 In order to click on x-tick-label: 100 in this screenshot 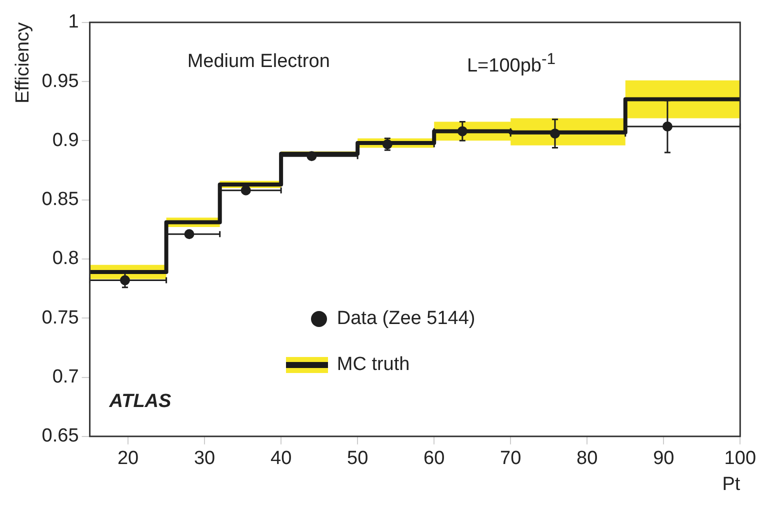, I will do `click(740, 459)`.